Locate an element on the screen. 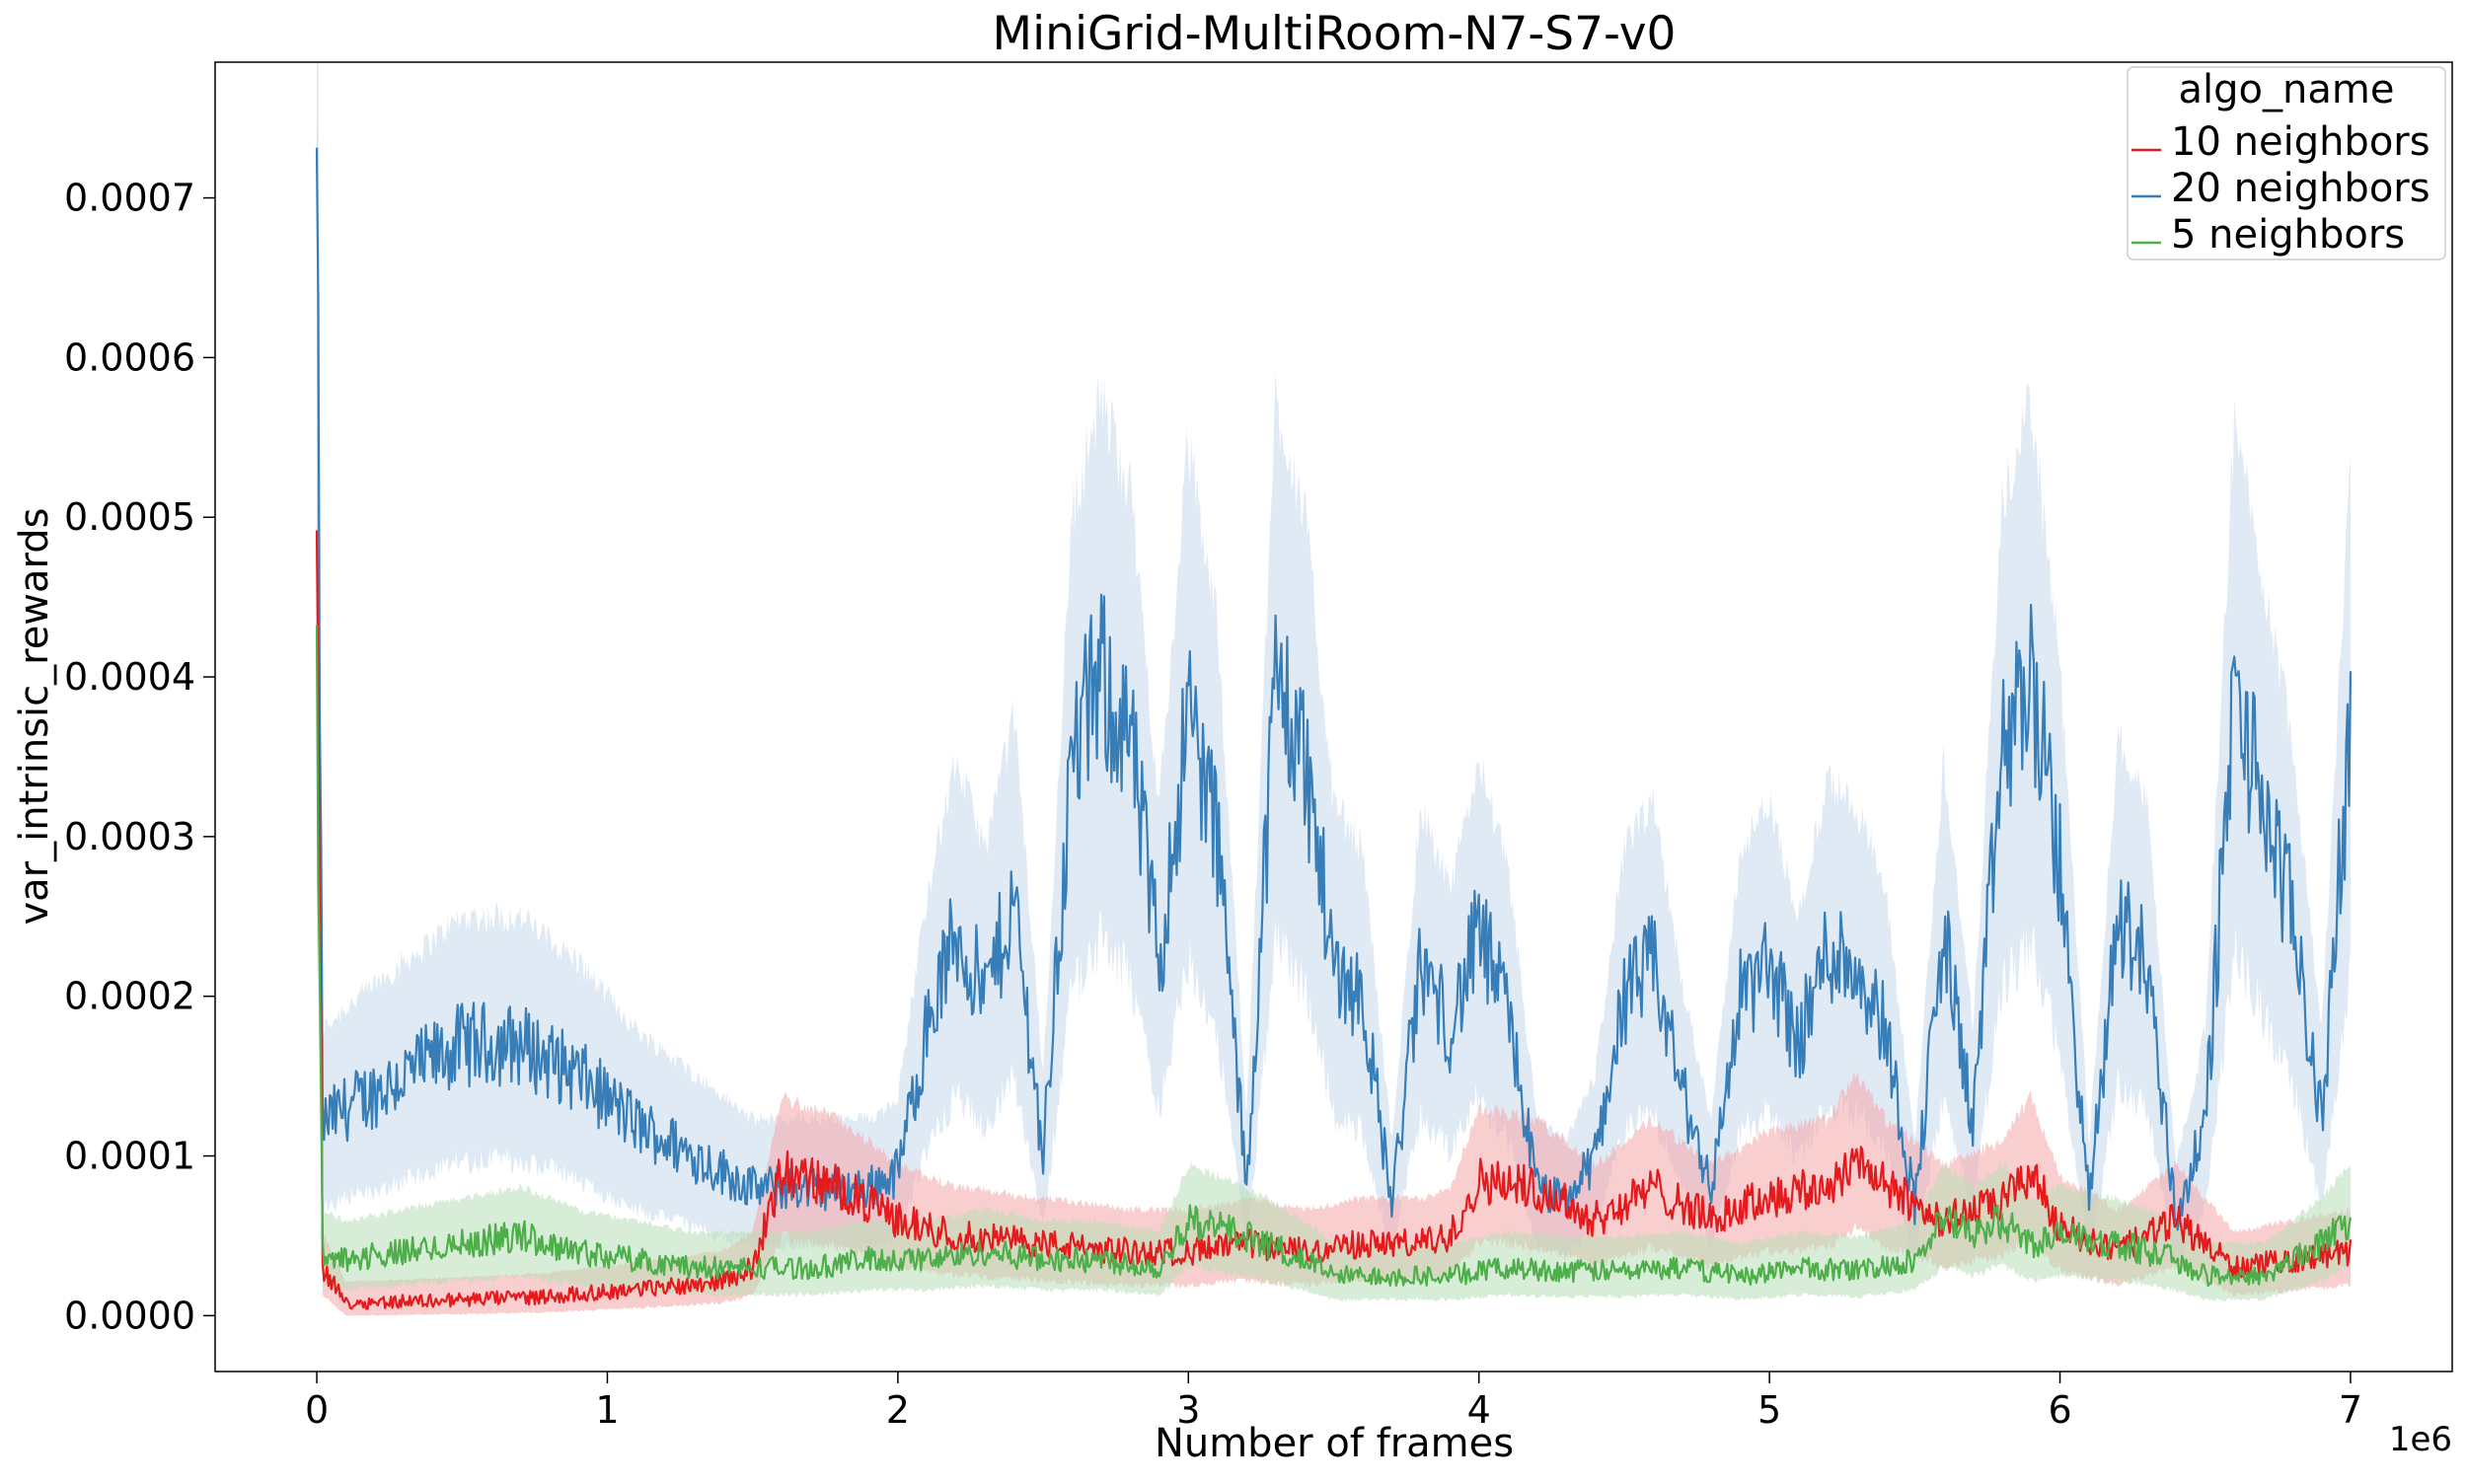  y-tick-label: 0.0003 is located at coordinates (129, 836).